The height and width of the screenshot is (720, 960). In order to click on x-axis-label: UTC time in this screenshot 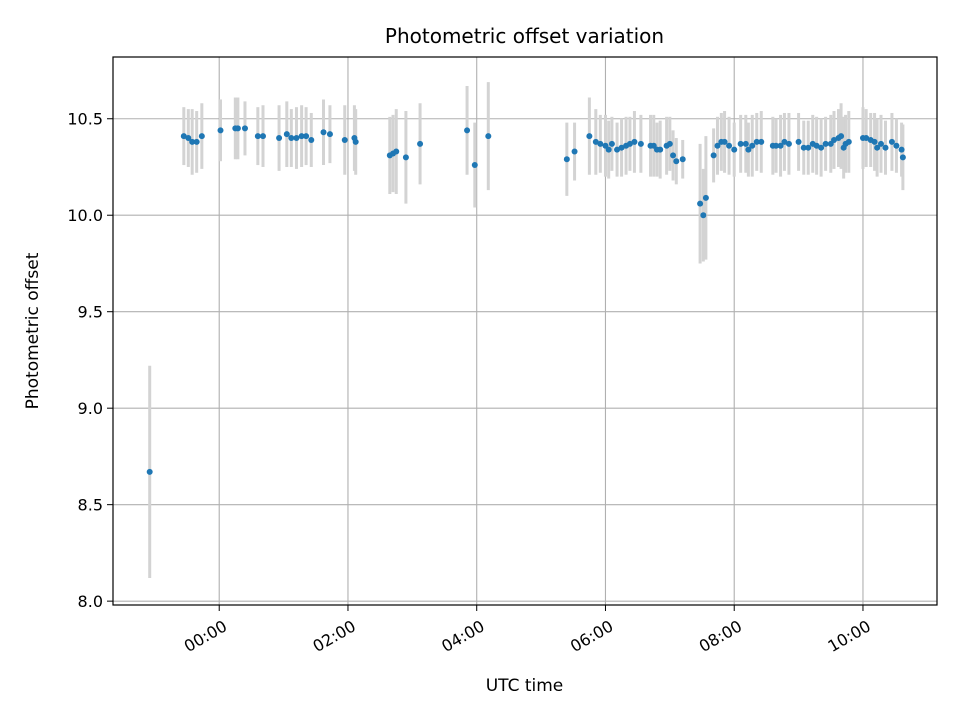, I will do `click(525, 686)`.